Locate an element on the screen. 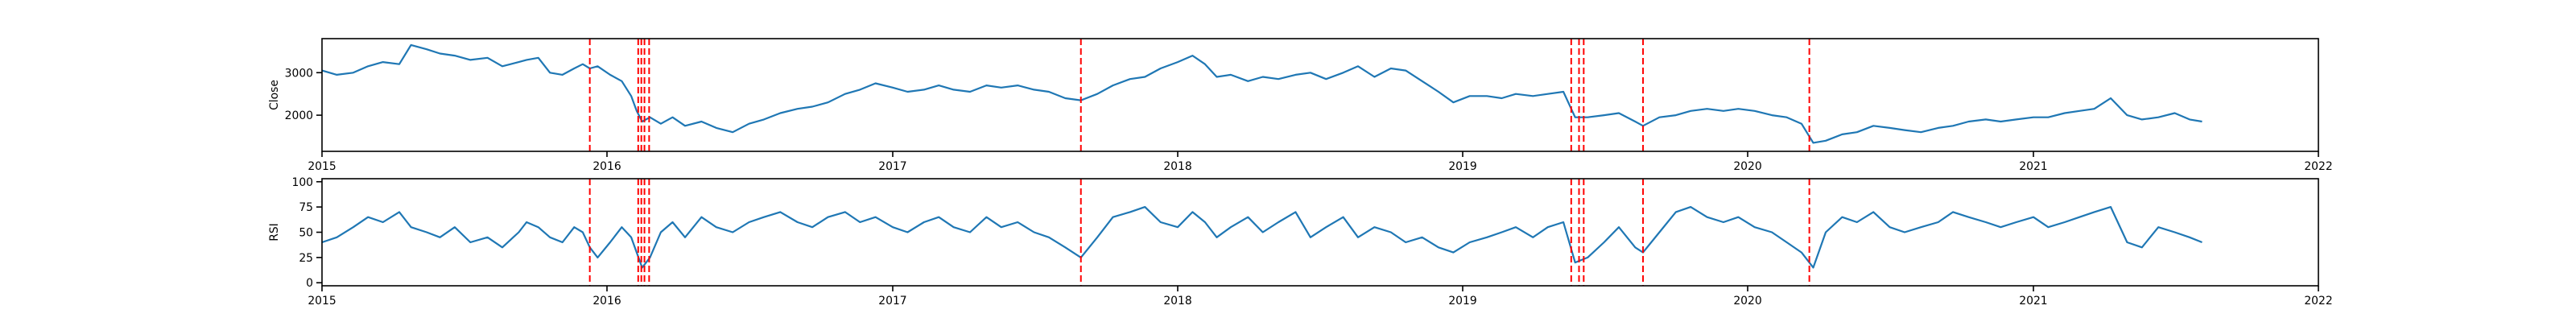 The image size is (2576, 322). y-tick-label: 3000 is located at coordinates (299, 73).